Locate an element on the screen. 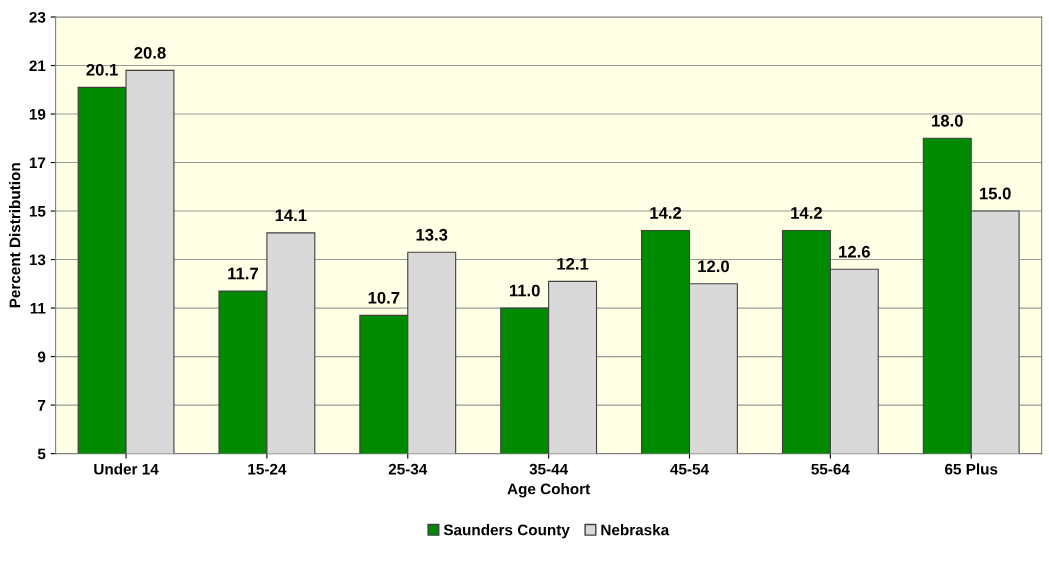  data-label: 11.0 is located at coordinates (524, 290).